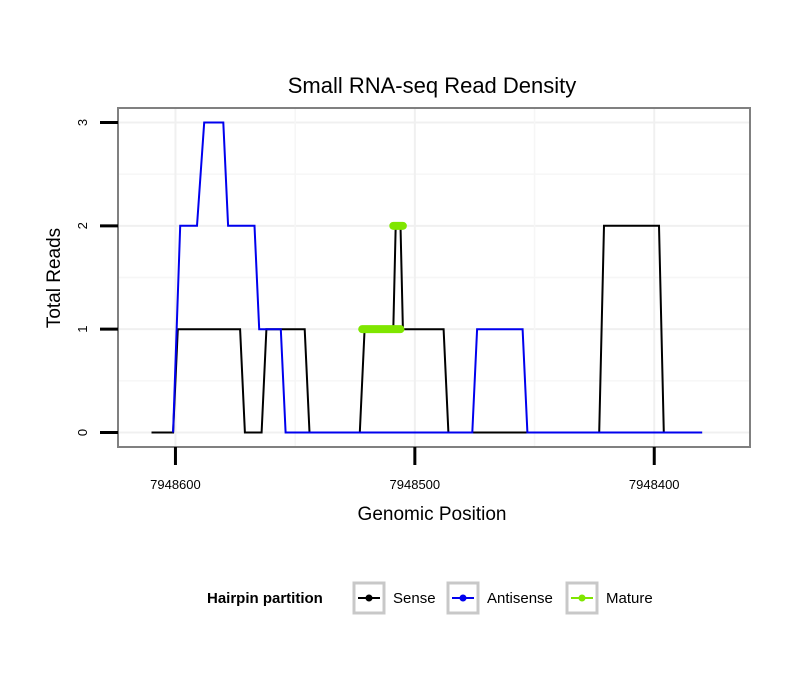 The width and height of the screenshot is (810, 690). I want to click on legend-label-mature: Mature, so click(629, 598).